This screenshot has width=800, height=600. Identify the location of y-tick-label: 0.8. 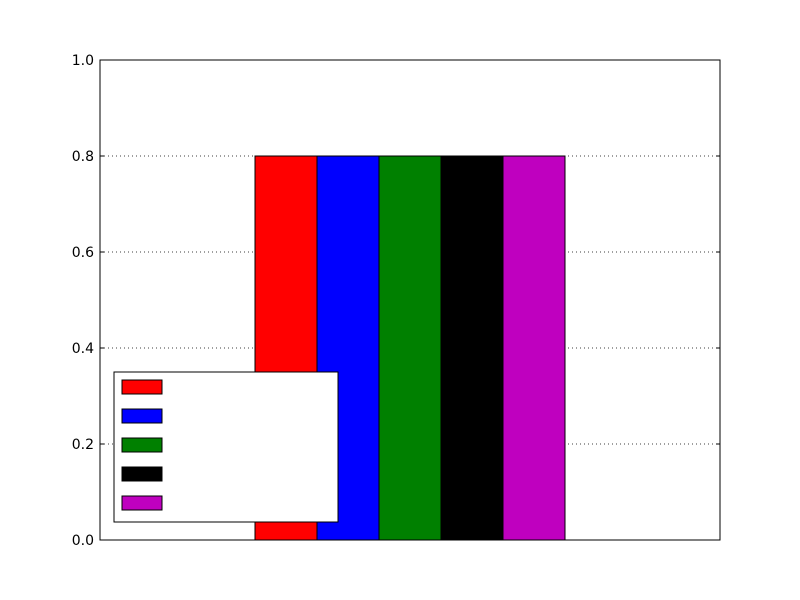
(83, 157).